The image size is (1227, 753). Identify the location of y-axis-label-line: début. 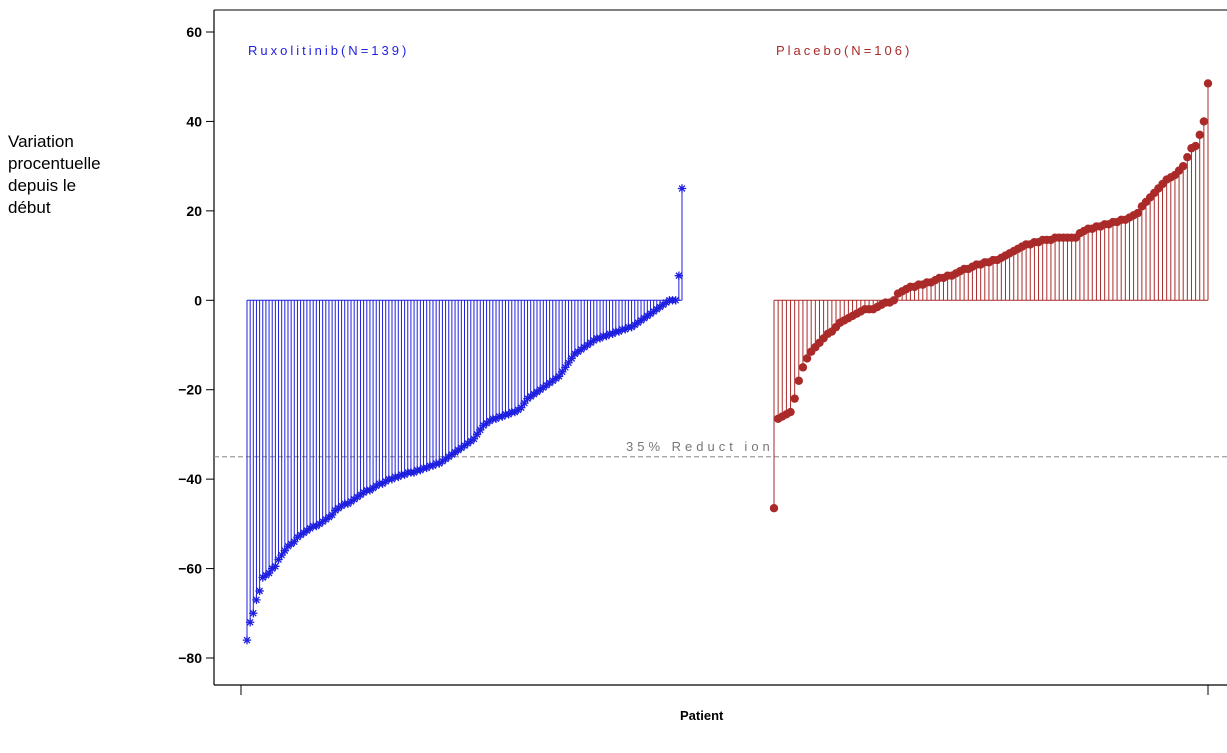
(29, 207).